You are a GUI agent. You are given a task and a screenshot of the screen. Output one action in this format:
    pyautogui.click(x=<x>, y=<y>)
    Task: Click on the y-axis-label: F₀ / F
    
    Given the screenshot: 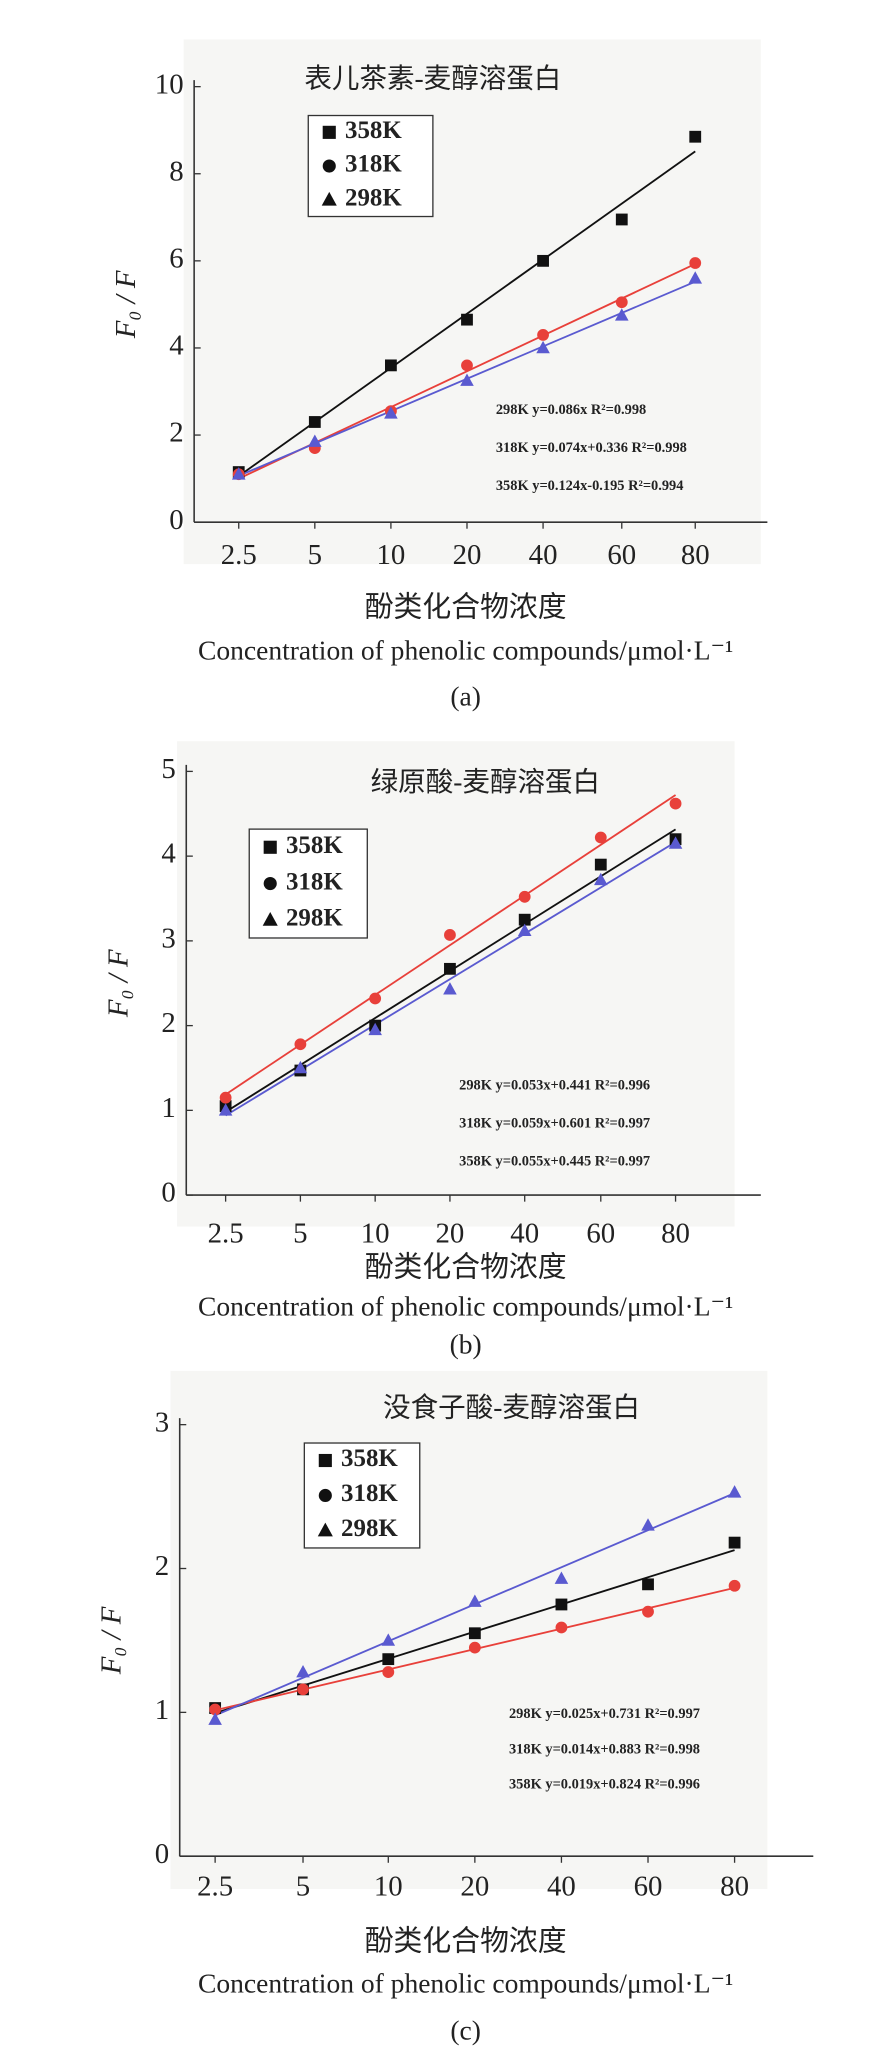 What is the action you would take?
    pyautogui.click(x=126, y=304)
    